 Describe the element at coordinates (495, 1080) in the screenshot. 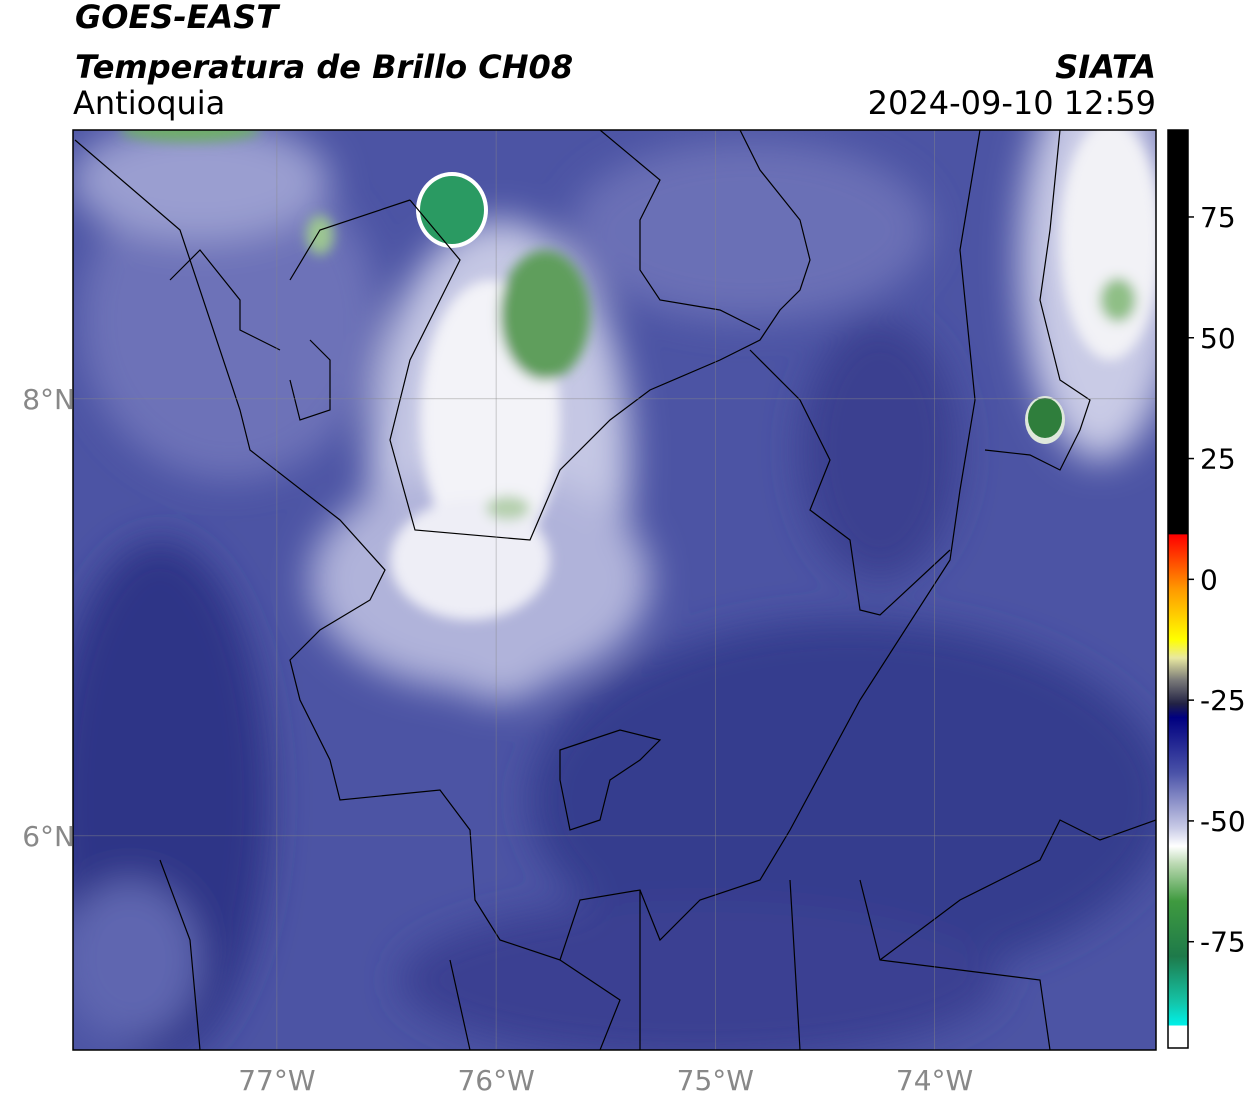

I see `lon-tick-label: 76°W` at that location.